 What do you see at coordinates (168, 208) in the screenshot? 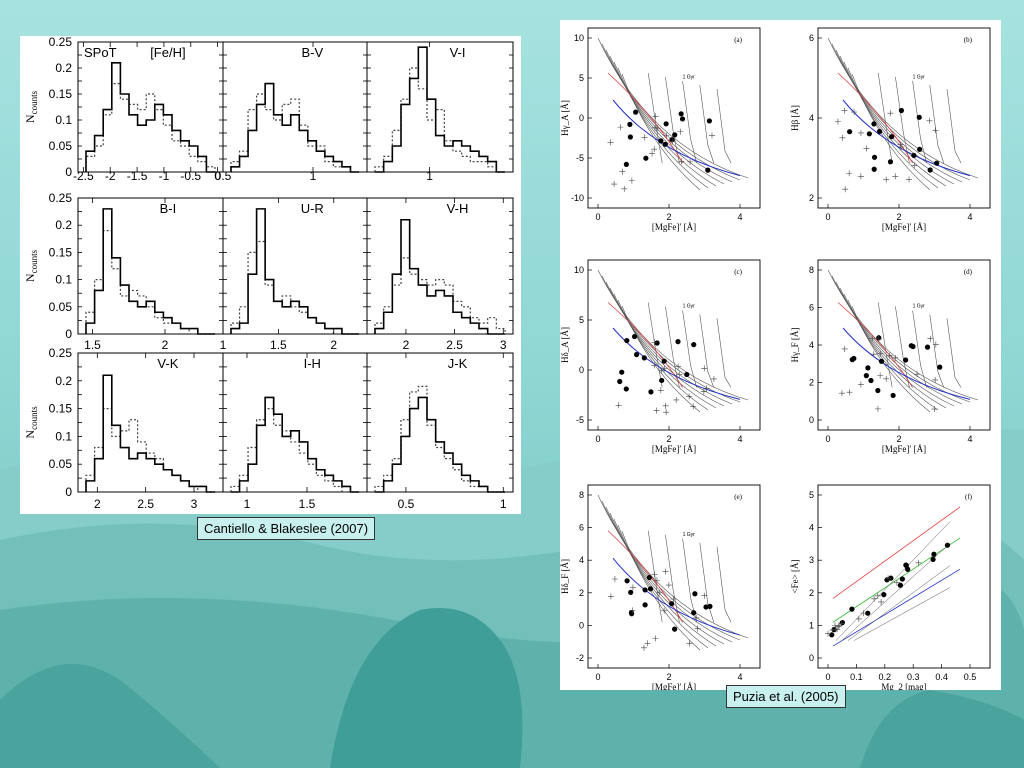
I see `panel-label: B-I` at bounding box center [168, 208].